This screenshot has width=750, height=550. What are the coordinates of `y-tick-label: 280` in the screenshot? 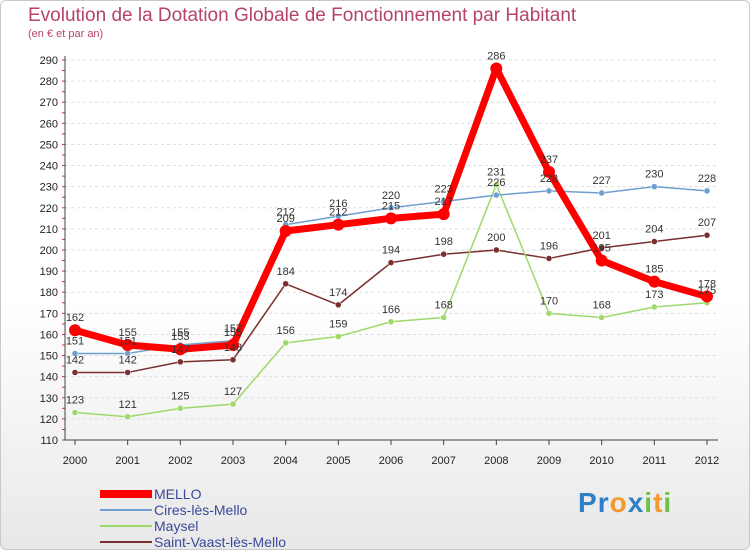 It's located at (49, 82).